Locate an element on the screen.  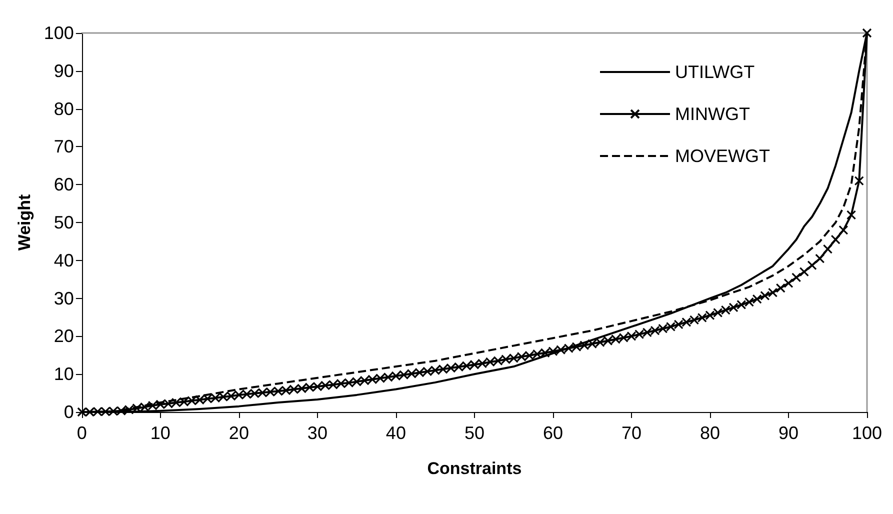
y-tick-label: 90 is located at coordinates (64, 70).